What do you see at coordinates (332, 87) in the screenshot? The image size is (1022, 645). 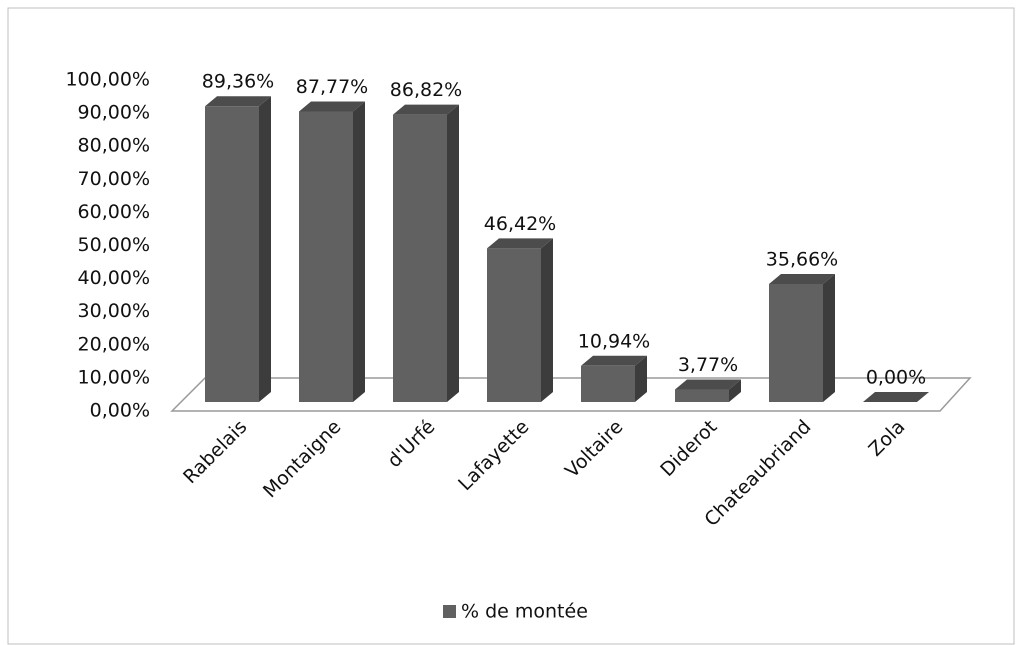 I see `value-label: 87,77%` at bounding box center [332, 87].